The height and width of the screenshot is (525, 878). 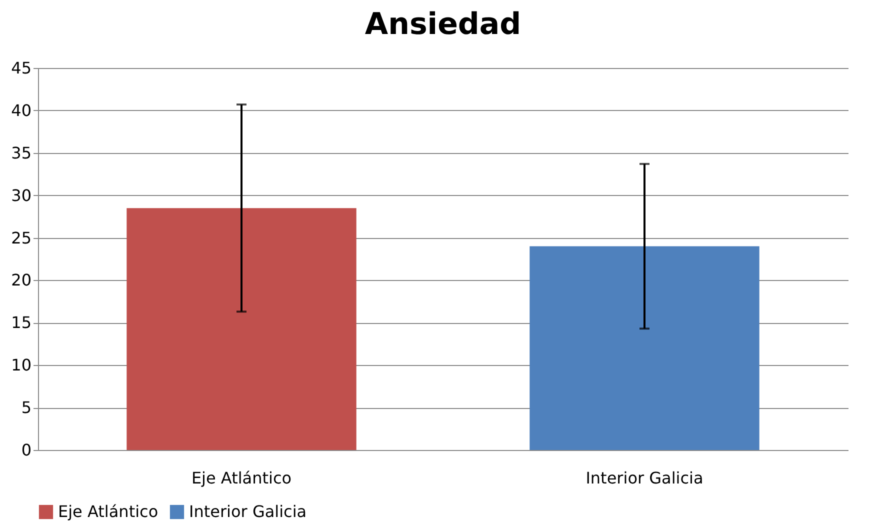 I want to click on y-tick-label: 10, so click(x=21, y=365).